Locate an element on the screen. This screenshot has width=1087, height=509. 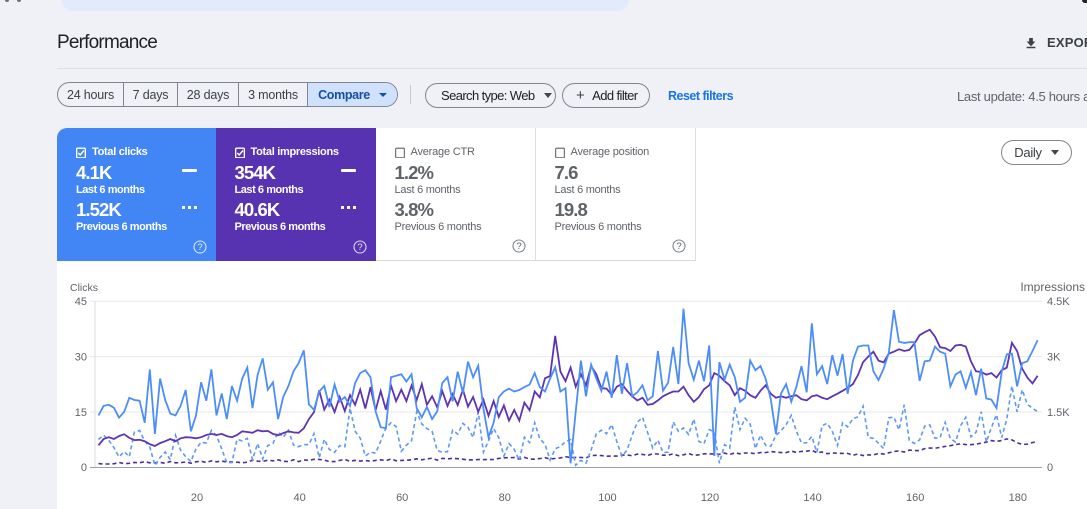
svg-text: 80 is located at coordinates (505, 498).